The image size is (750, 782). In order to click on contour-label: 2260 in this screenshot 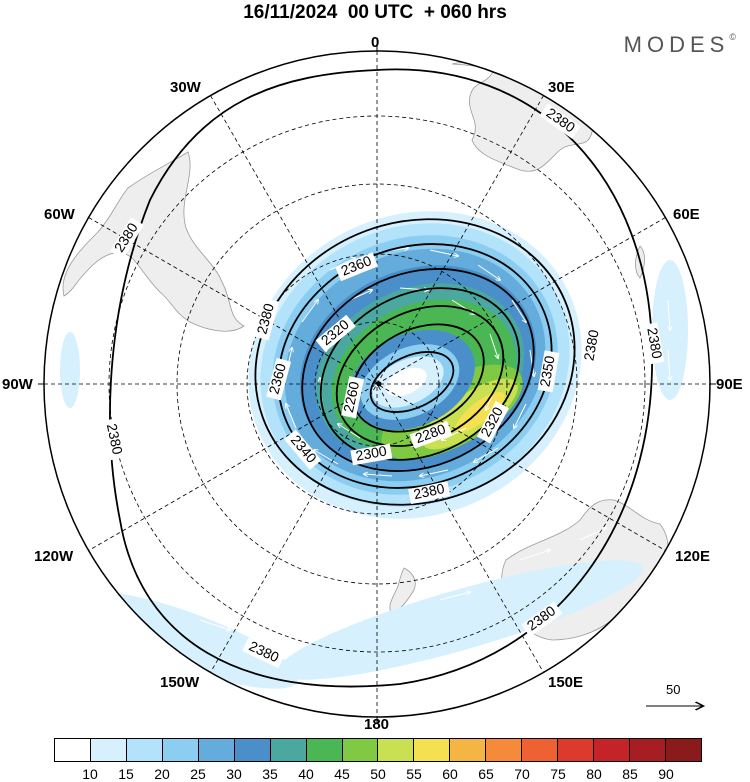, I will do `click(351, 397)`.